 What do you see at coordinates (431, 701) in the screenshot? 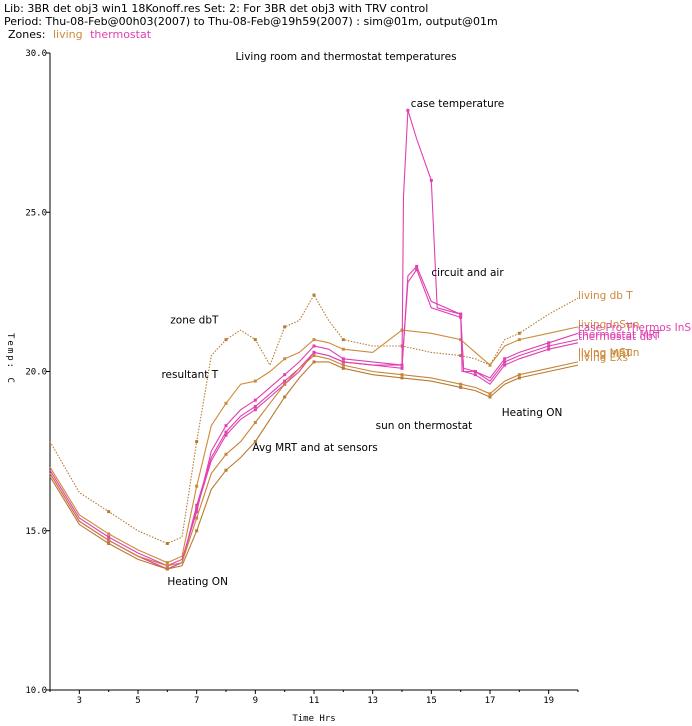
I see `x-tick-label: 15` at bounding box center [431, 701].